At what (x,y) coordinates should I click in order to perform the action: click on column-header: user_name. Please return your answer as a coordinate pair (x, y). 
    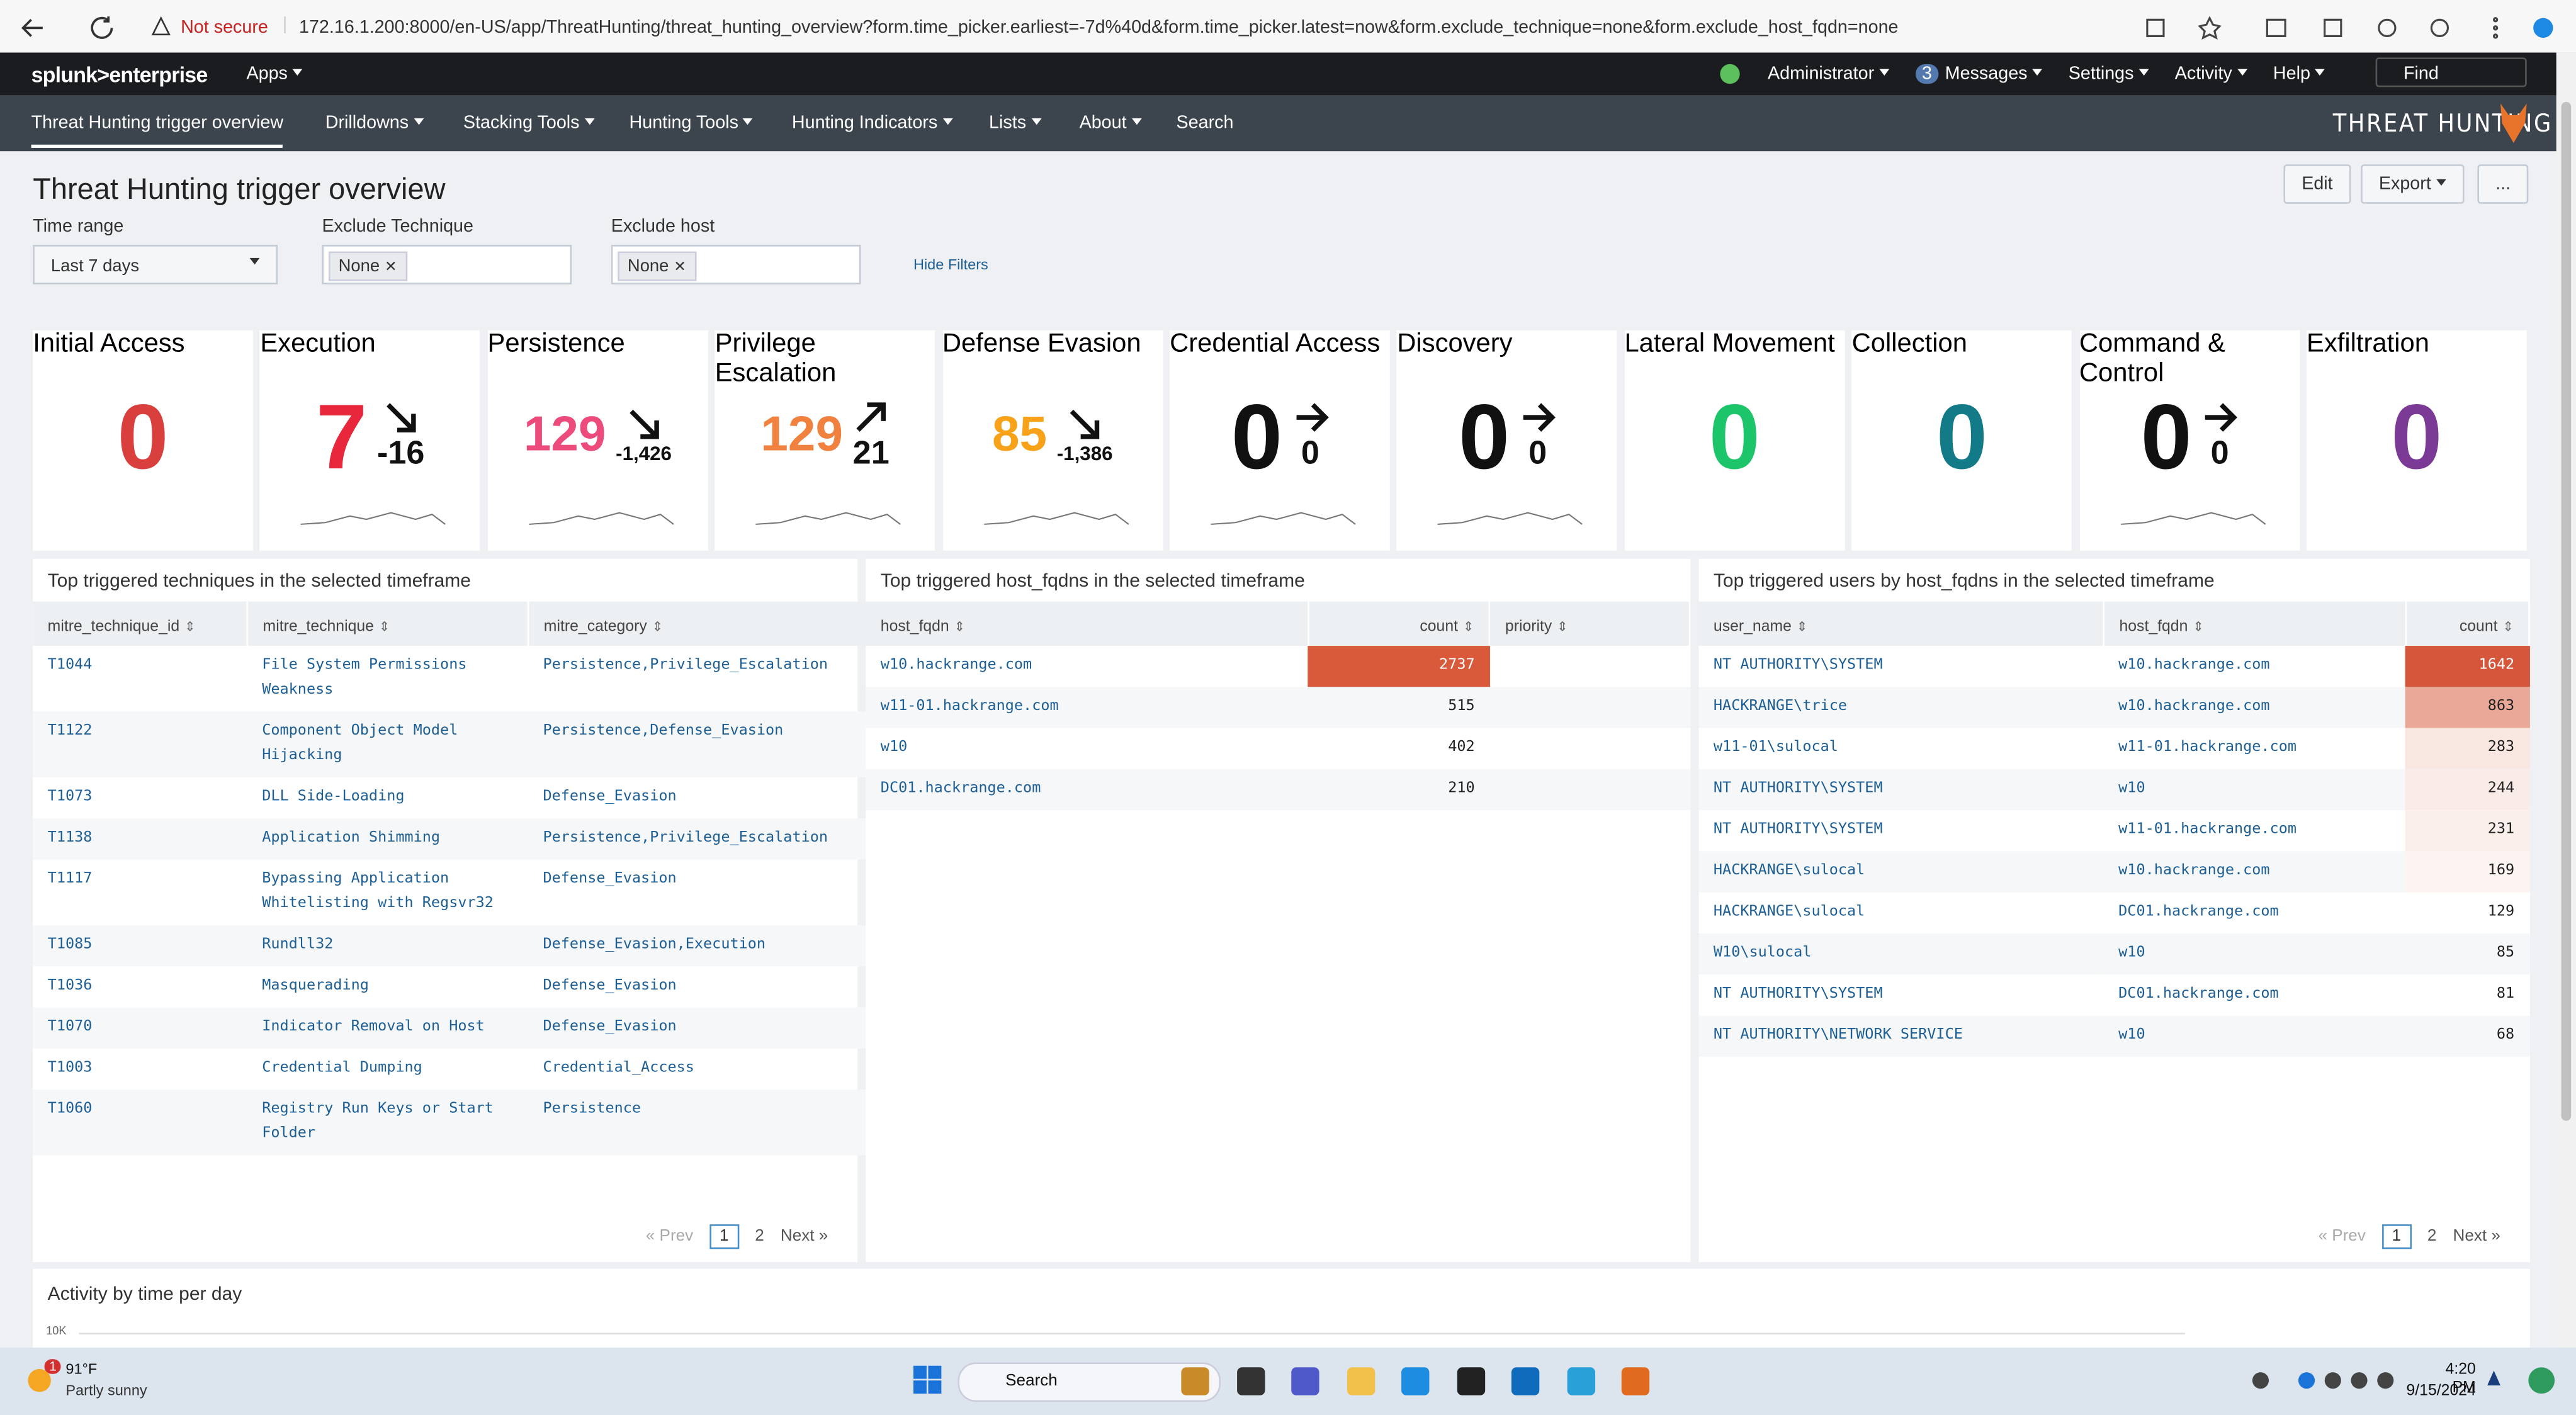
    Looking at the image, I should click on (1901, 623).